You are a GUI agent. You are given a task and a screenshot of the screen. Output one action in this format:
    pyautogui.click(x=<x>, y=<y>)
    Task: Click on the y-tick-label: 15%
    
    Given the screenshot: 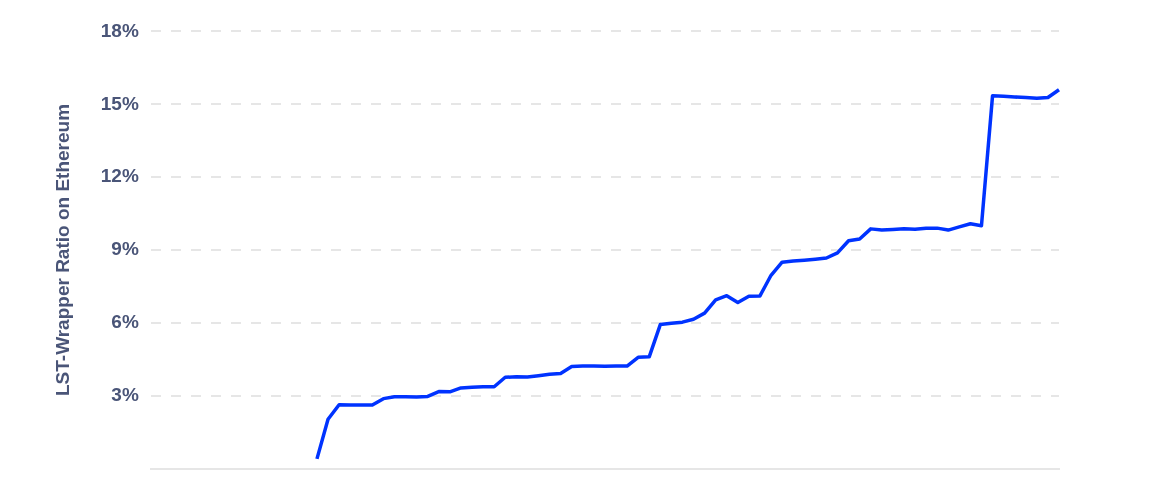 What is the action you would take?
    pyautogui.click(x=119, y=103)
    